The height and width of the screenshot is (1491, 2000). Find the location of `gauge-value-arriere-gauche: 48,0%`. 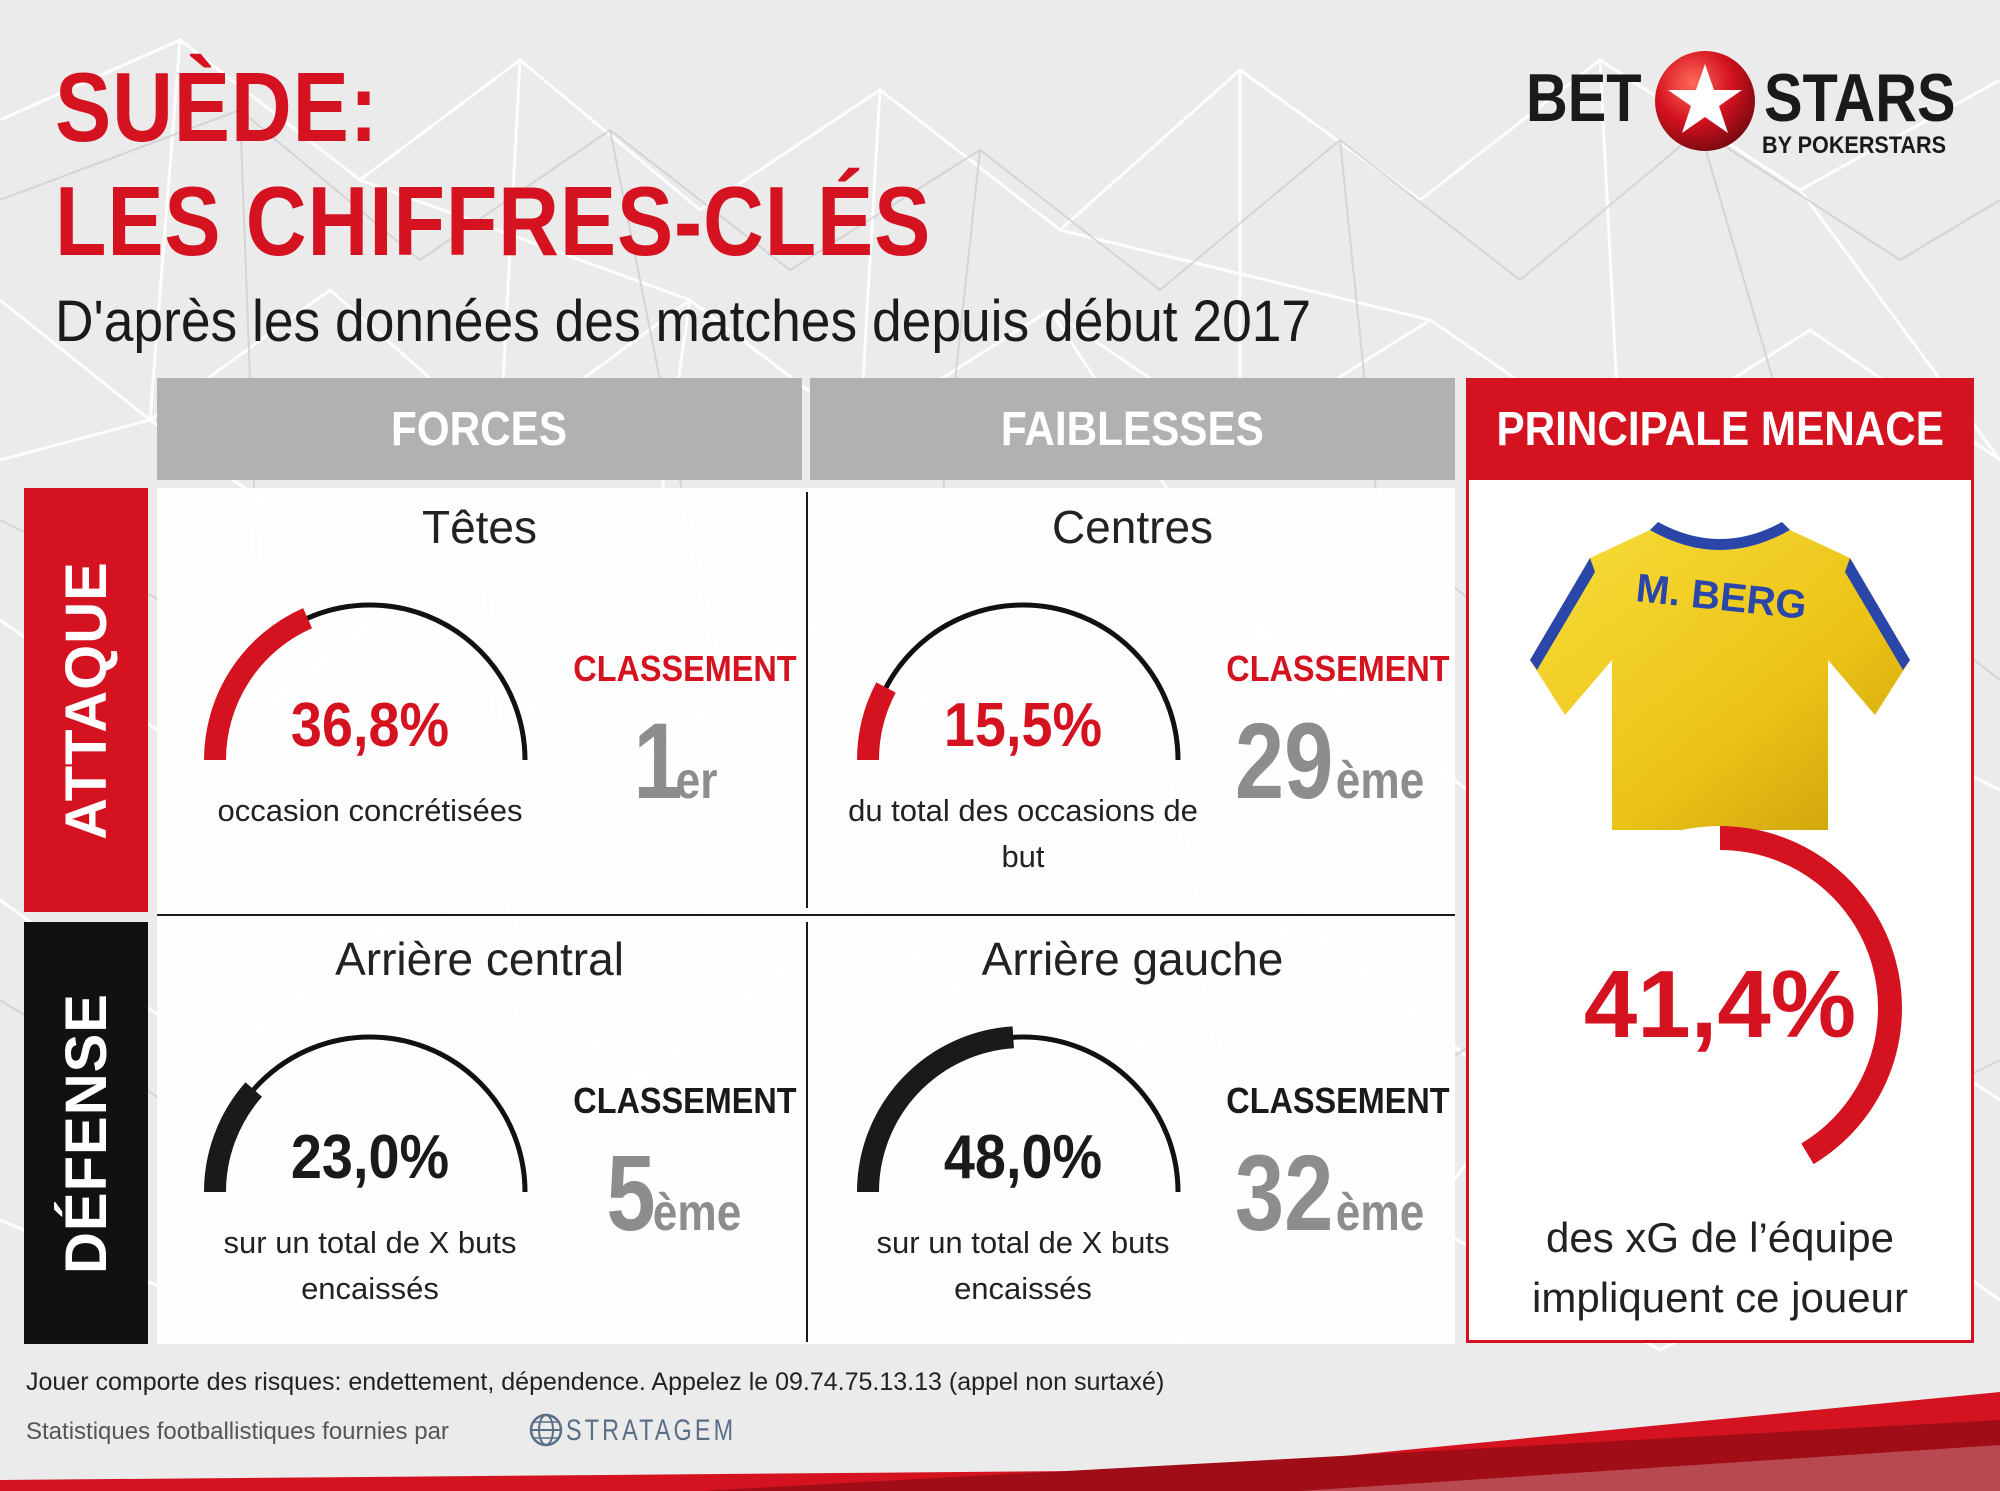

gauge-value-arriere-gauche: 48,0% is located at coordinates (1023, 1157).